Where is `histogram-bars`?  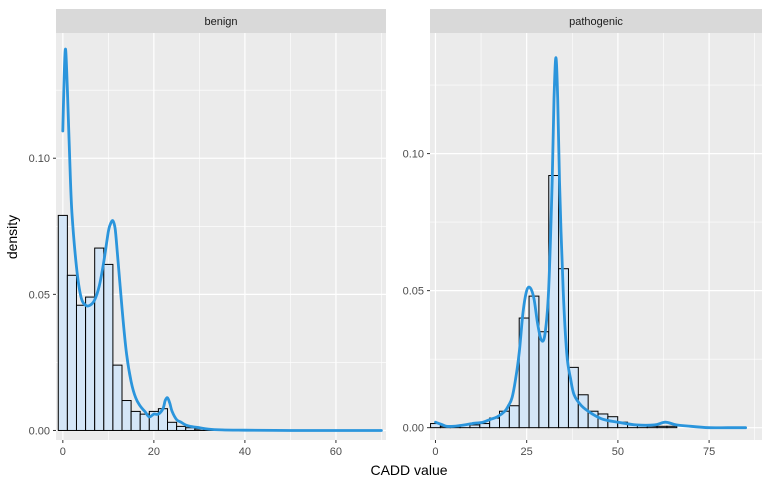 histogram-bars is located at coordinates (153, 322).